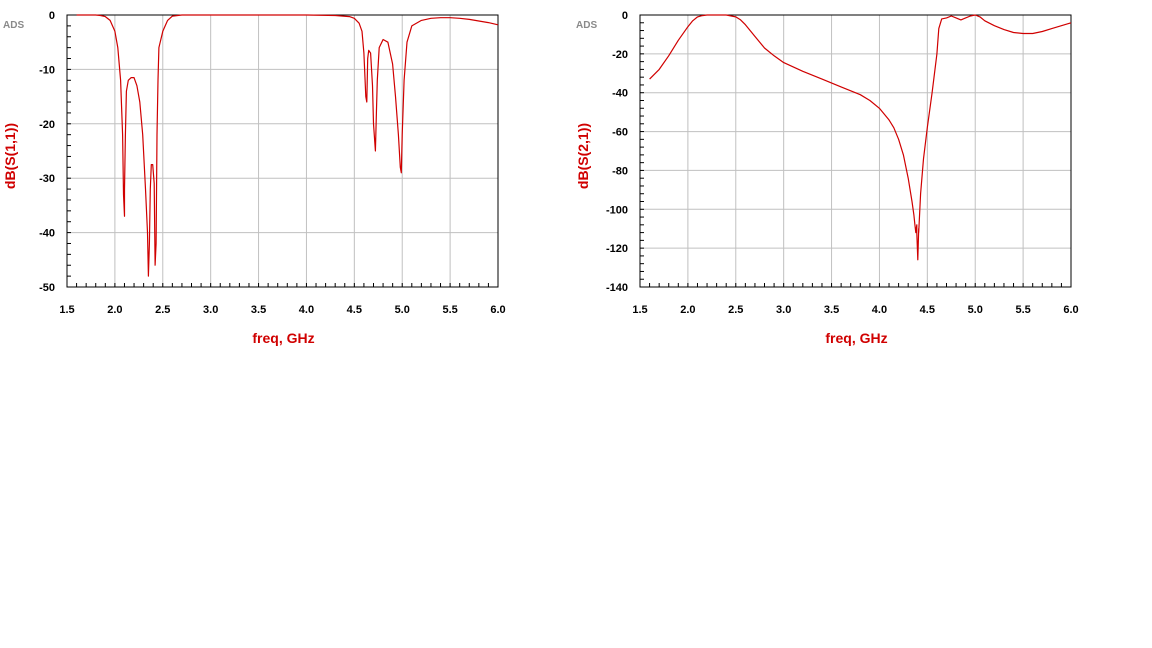  Describe the element at coordinates (47, 288) in the screenshot. I see `s11-y-tick-label: -50` at that location.